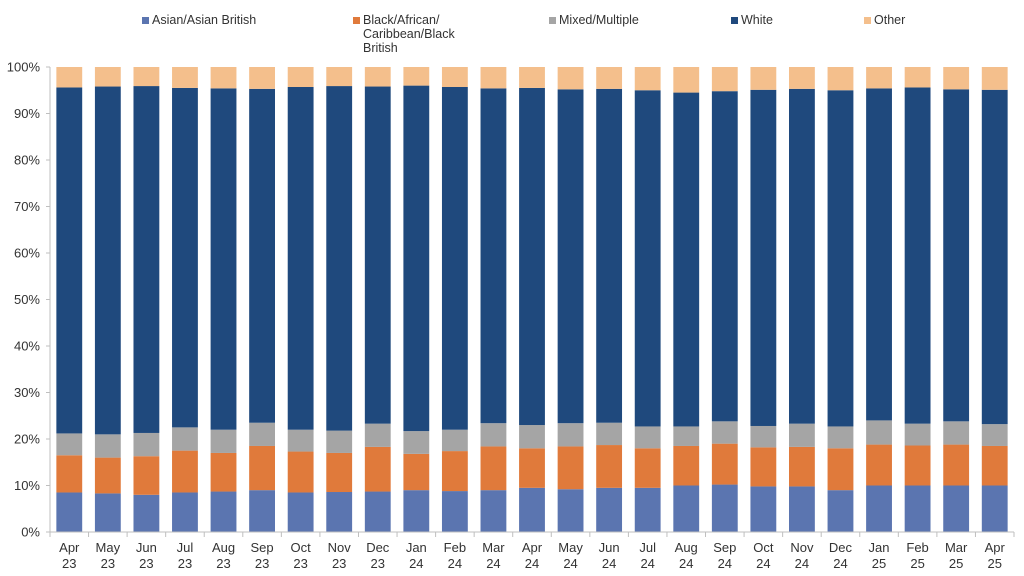 Image resolution: width=1024 pixels, height=576 pixels. What do you see at coordinates (199, 20) in the screenshot?
I see `legend-item-asian: Asian/Asian British` at bounding box center [199, 20].